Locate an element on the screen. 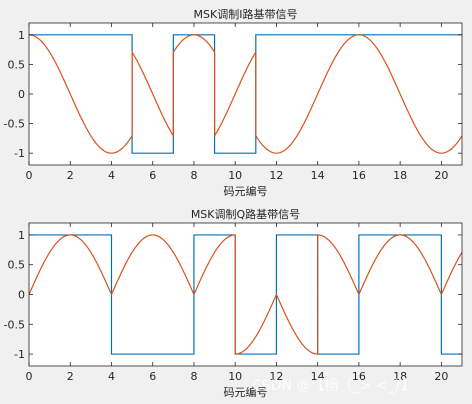 This screenshot has height=404, width=472. watermark-text: CSDN @【杨（_> <_）】 is located at coordinates (333, 386).